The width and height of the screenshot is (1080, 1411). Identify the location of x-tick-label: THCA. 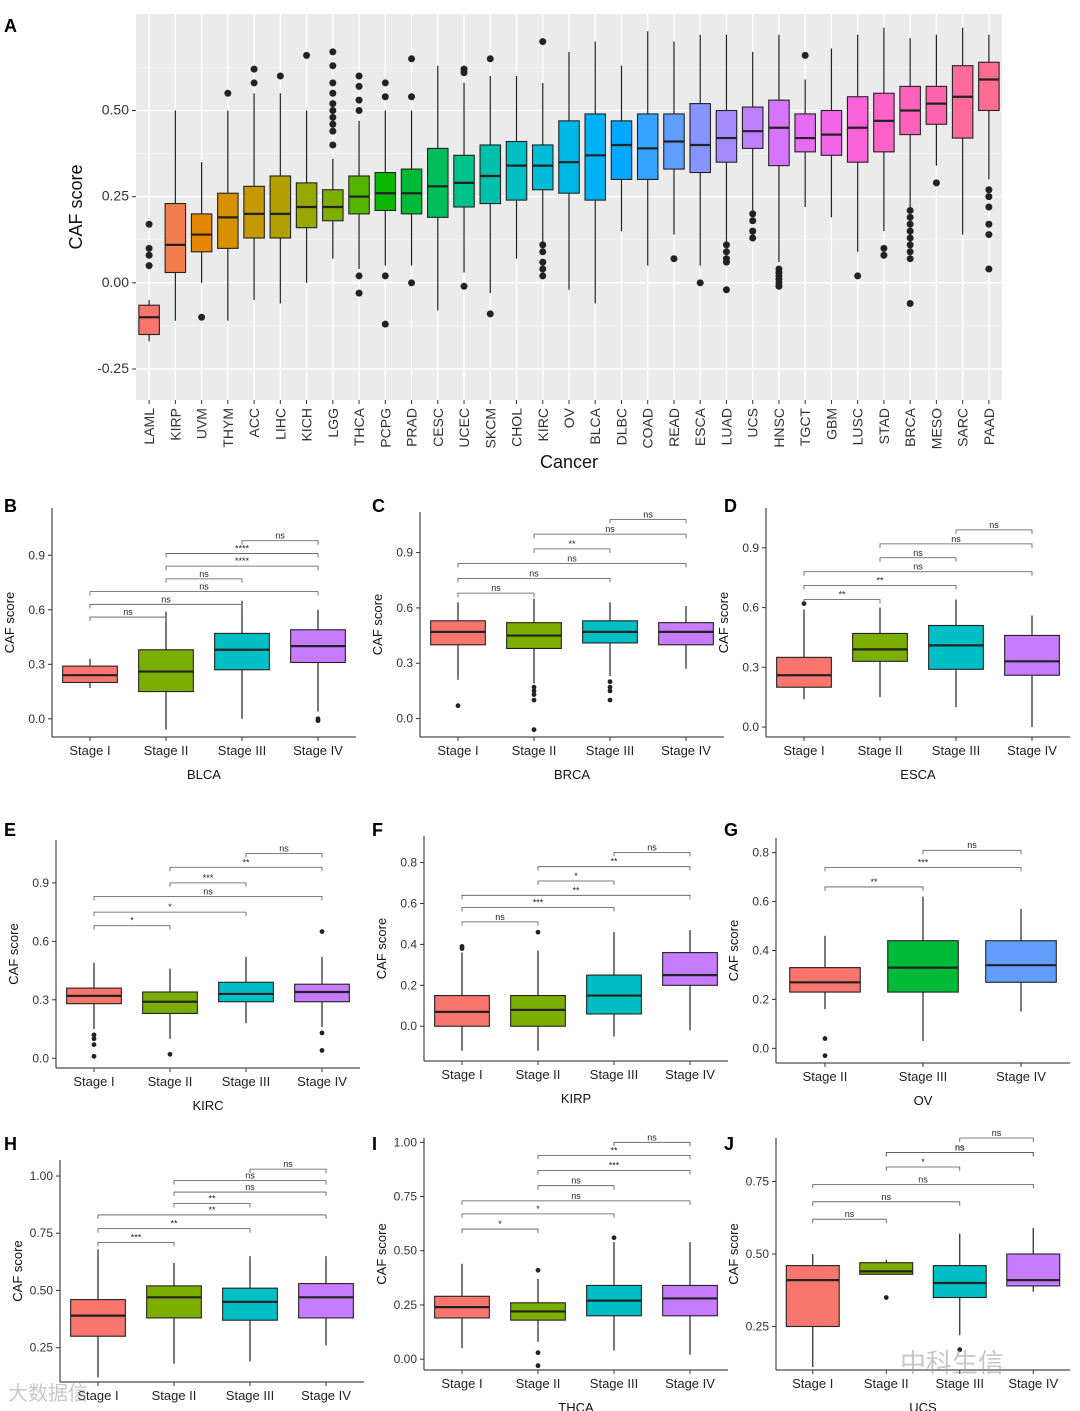
(359, 426).